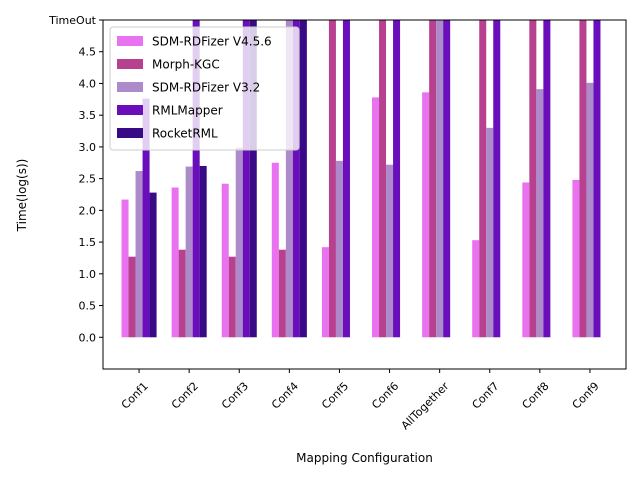 The width and height of the screenshot is (640, 480). Describe the element at coordinates (212, 42) in the screenshot. I see `legend-entry-label: SDM-RDFizer V4.5.6` at that location.